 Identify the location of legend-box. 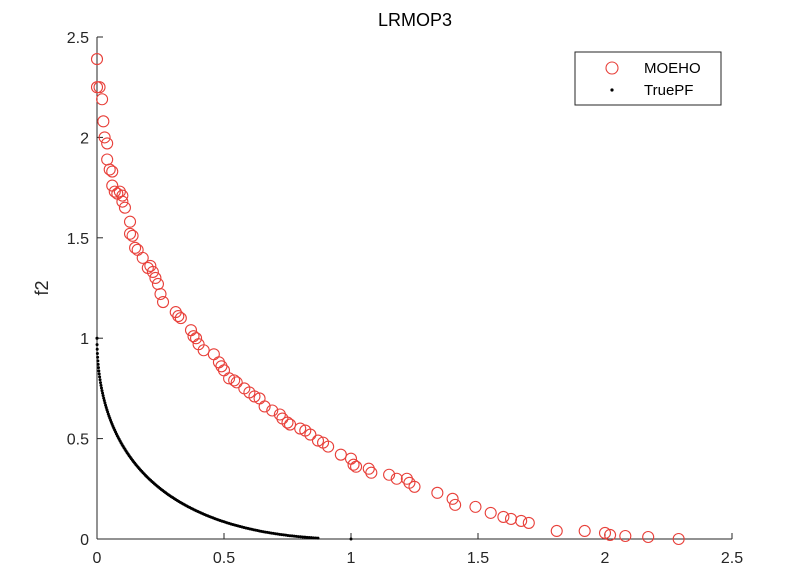
(648, 78).